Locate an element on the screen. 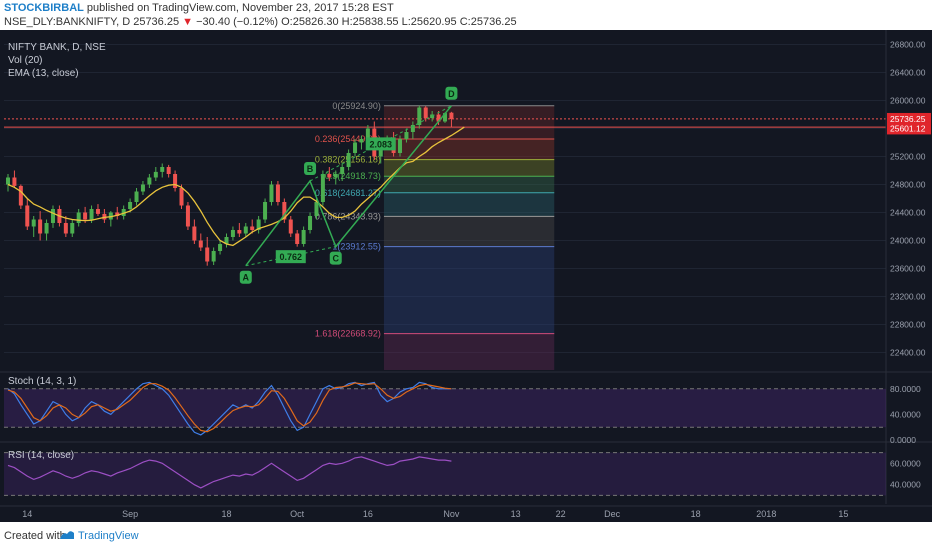 The image size is (932, 550). price-axis-label: 26400.00 is located at coordinates (908, 73).